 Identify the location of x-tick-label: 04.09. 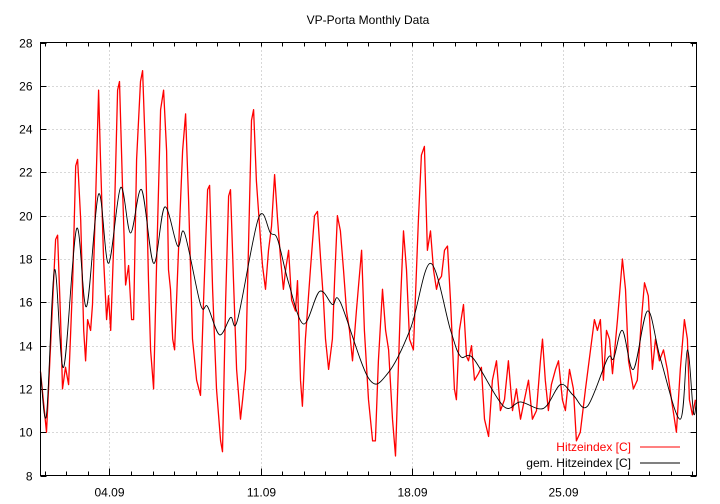
(109, 493).